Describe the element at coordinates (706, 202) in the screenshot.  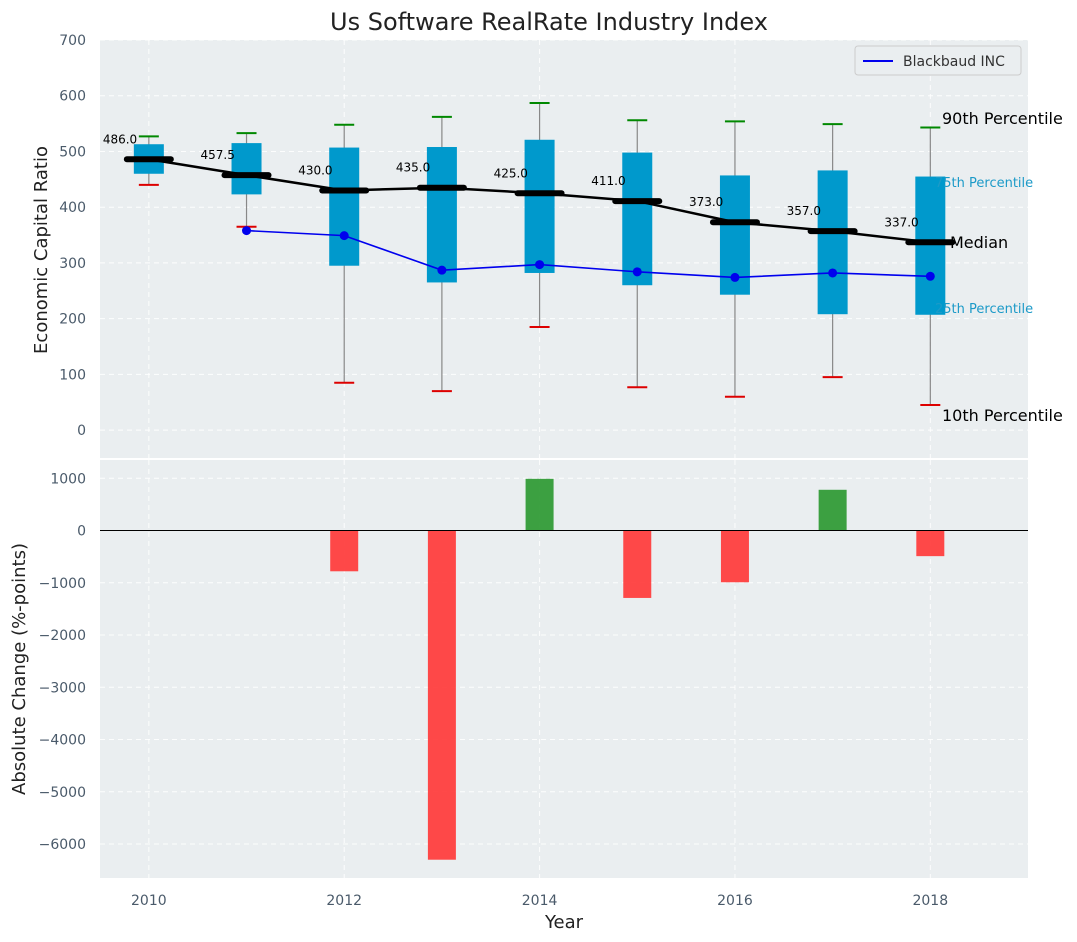
I see `median-value-label: 373.0` at that location.